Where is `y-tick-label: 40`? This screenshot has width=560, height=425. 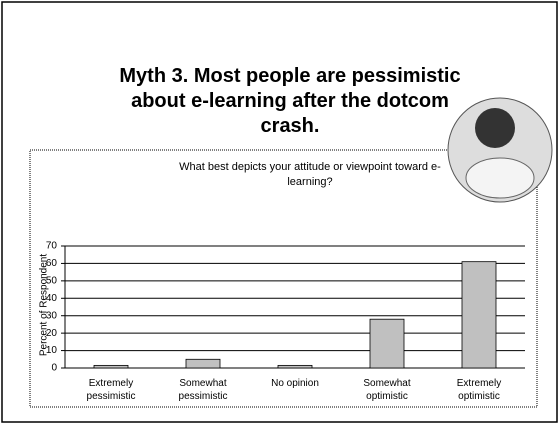 y-tick-label: 40 is located at coordinates (52, 298).